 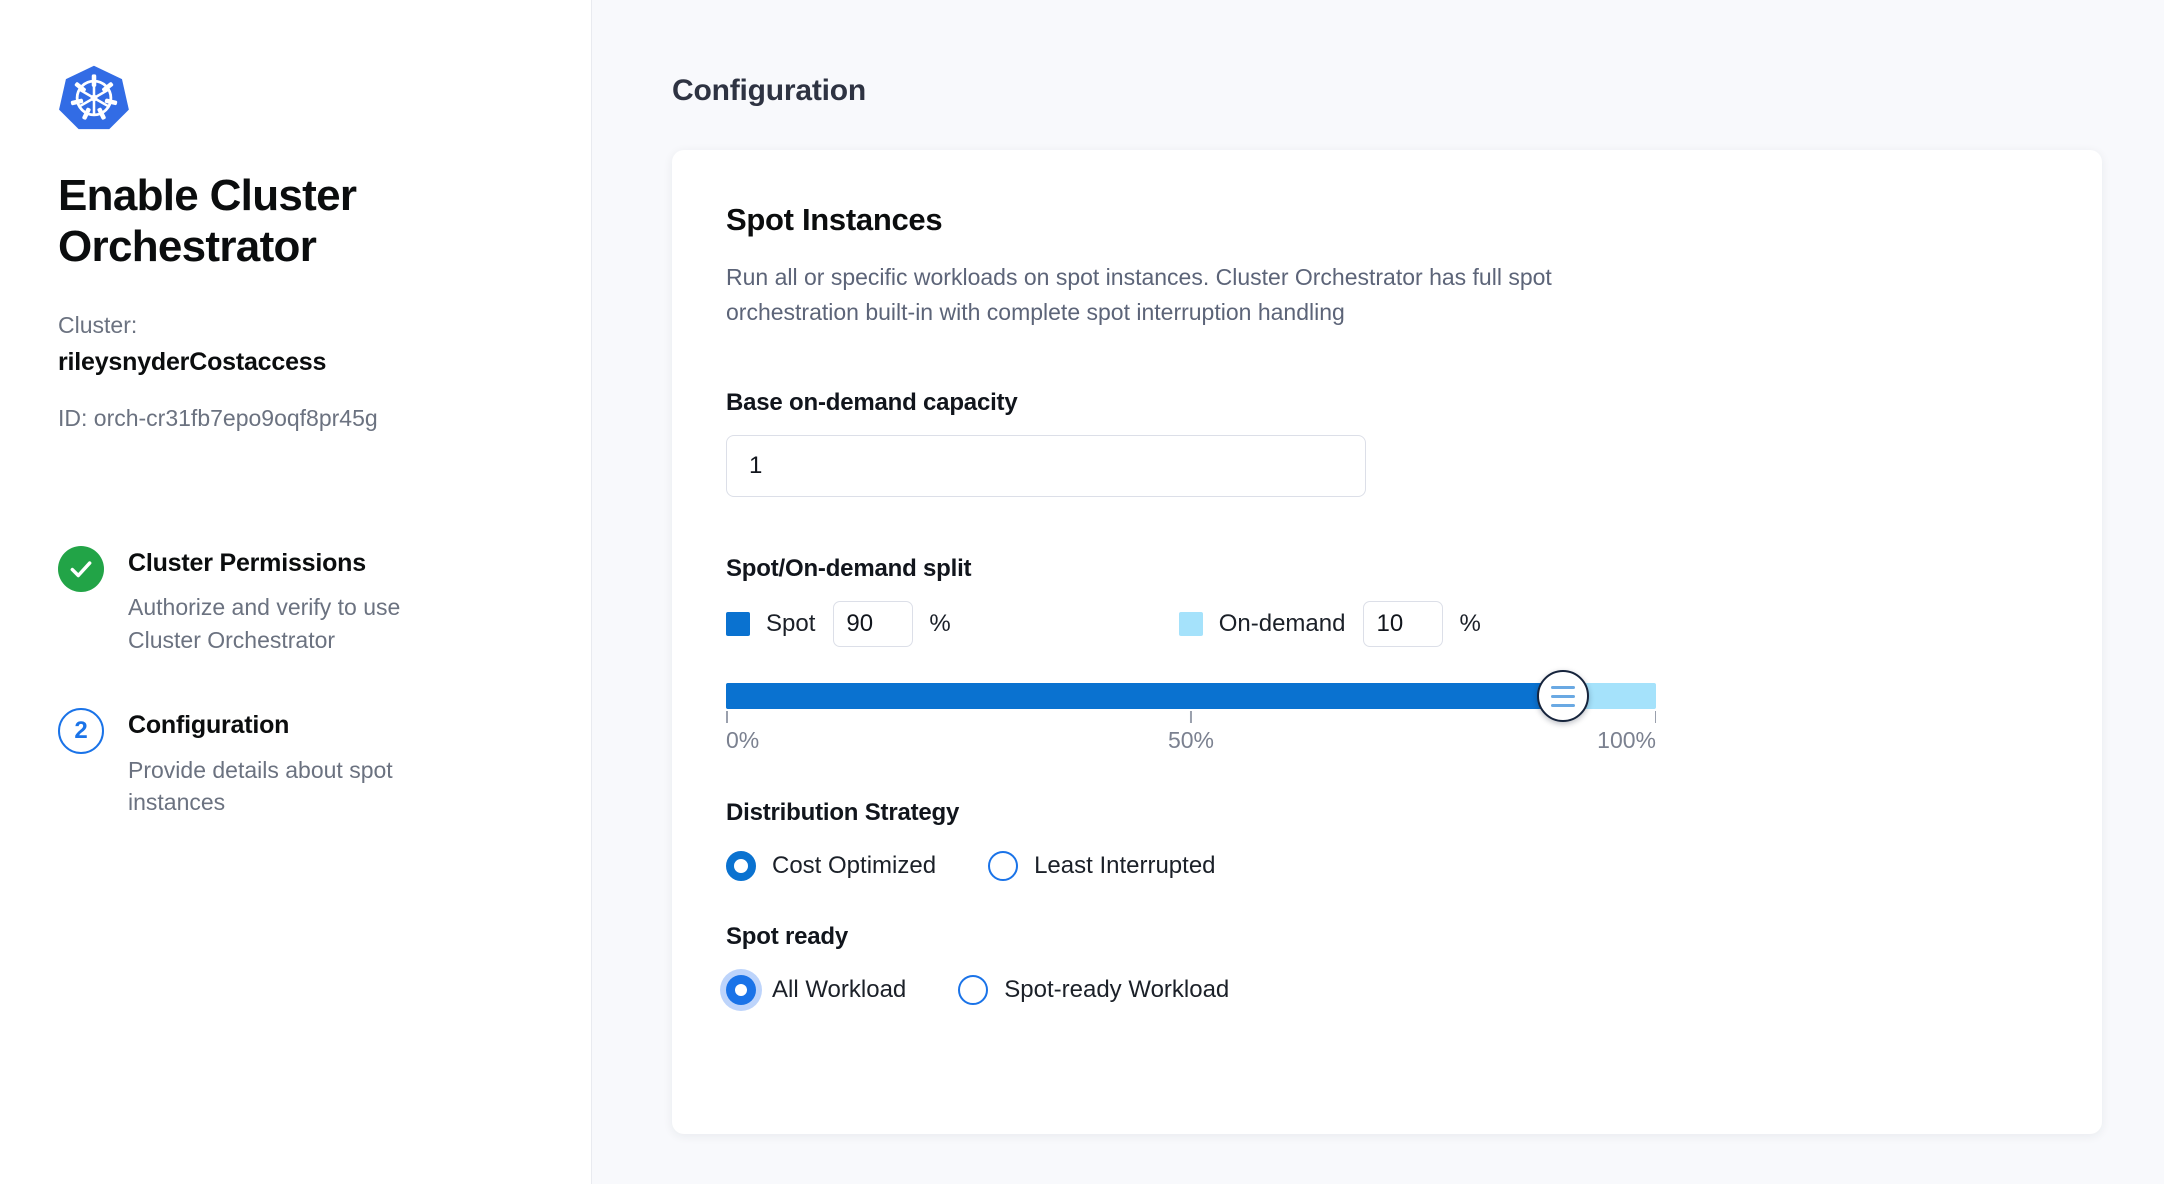 What do you see at coordinates (1387, 866) in the screenshot?
I see `distribution-strategy-options: Cost Optimized Least Interrupted` at bounding box center [1387, 866].